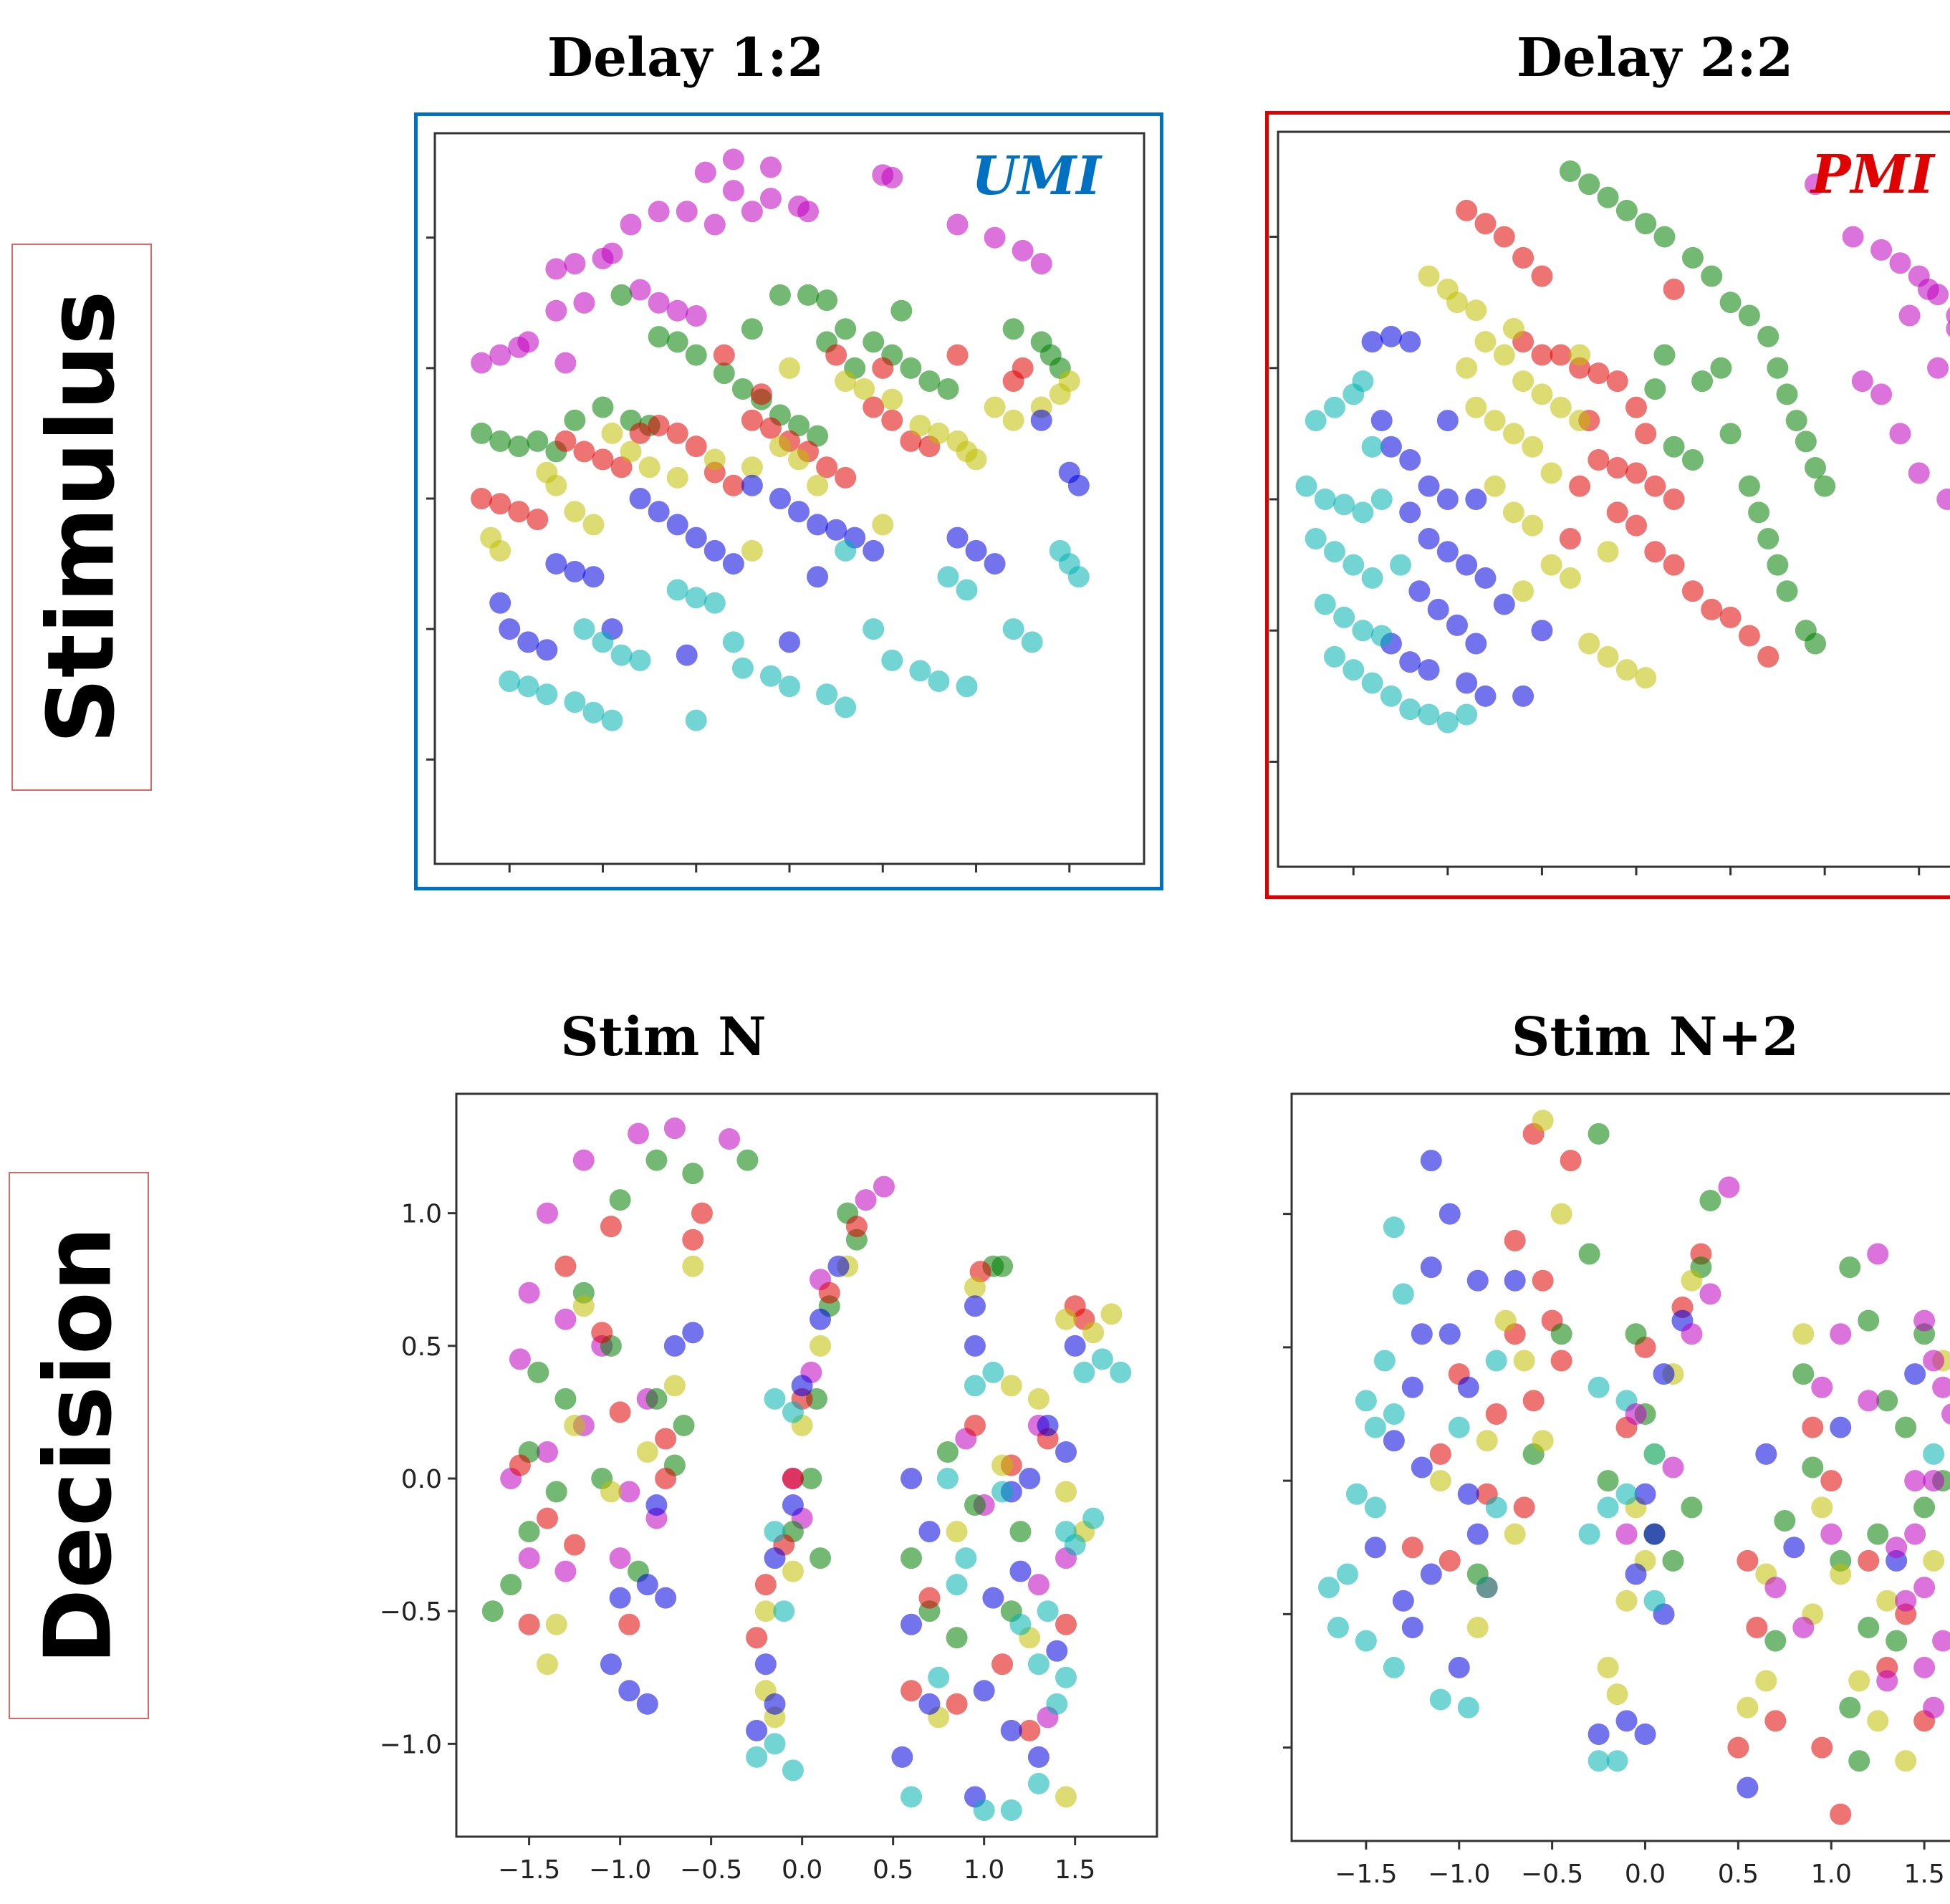  Describe the element at coordinates (411, 1744) in the screenshot. I see `y-tick-label: −1.0` at that location.